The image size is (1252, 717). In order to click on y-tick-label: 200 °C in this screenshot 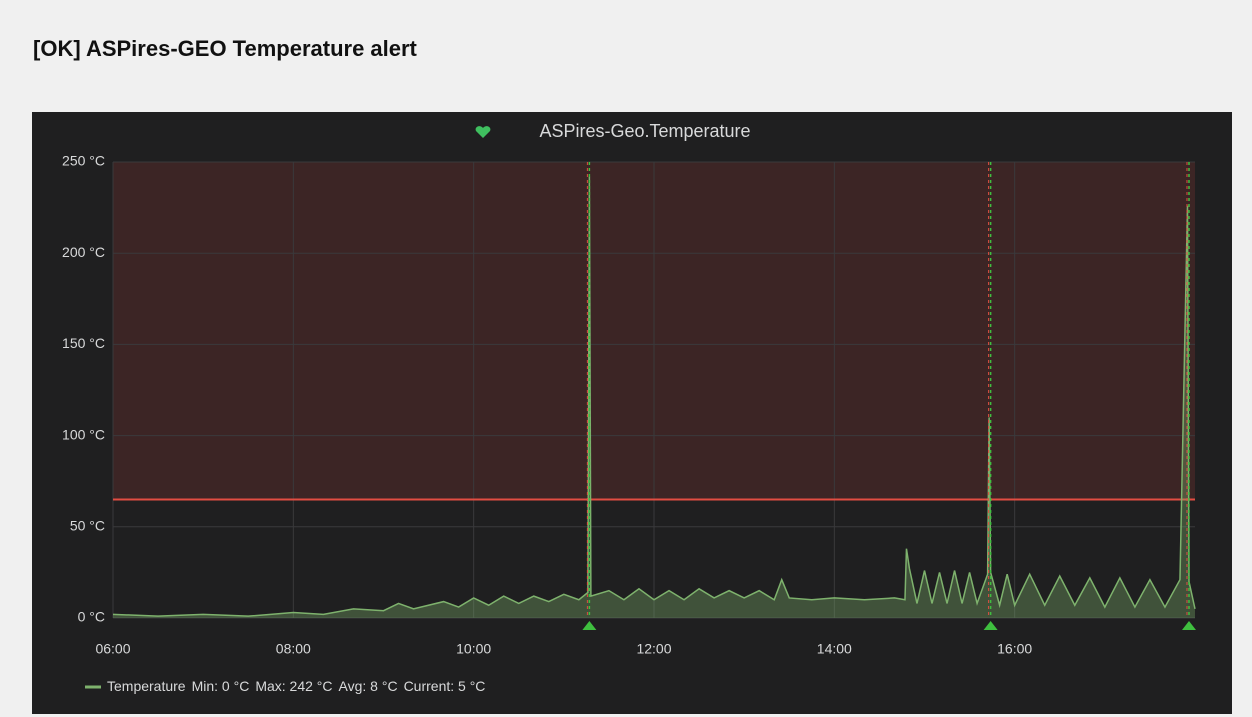, I will do `click(83, 252)`.